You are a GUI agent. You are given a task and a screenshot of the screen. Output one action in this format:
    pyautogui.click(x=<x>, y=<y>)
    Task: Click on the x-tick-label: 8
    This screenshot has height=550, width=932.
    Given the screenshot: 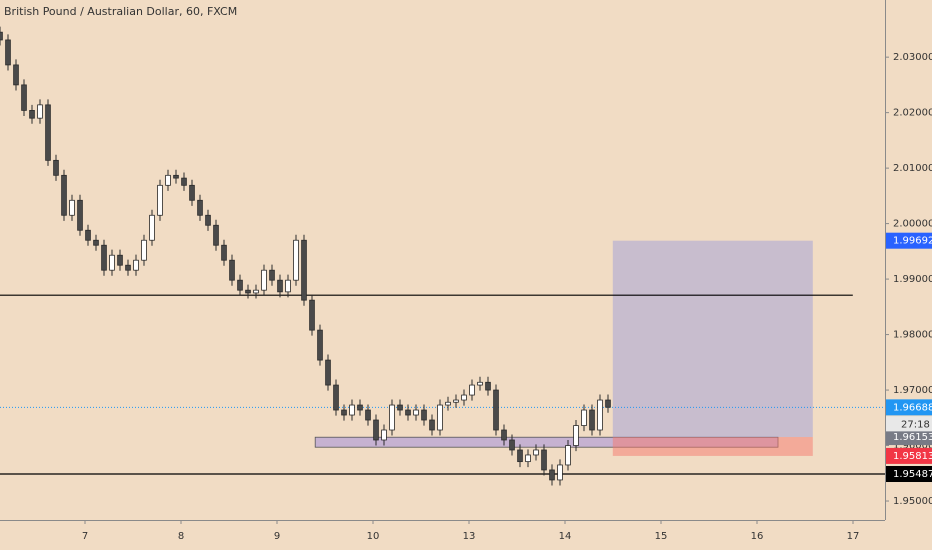 What is the action you would take?
    pyautogui.click(x=181, y=536)
    